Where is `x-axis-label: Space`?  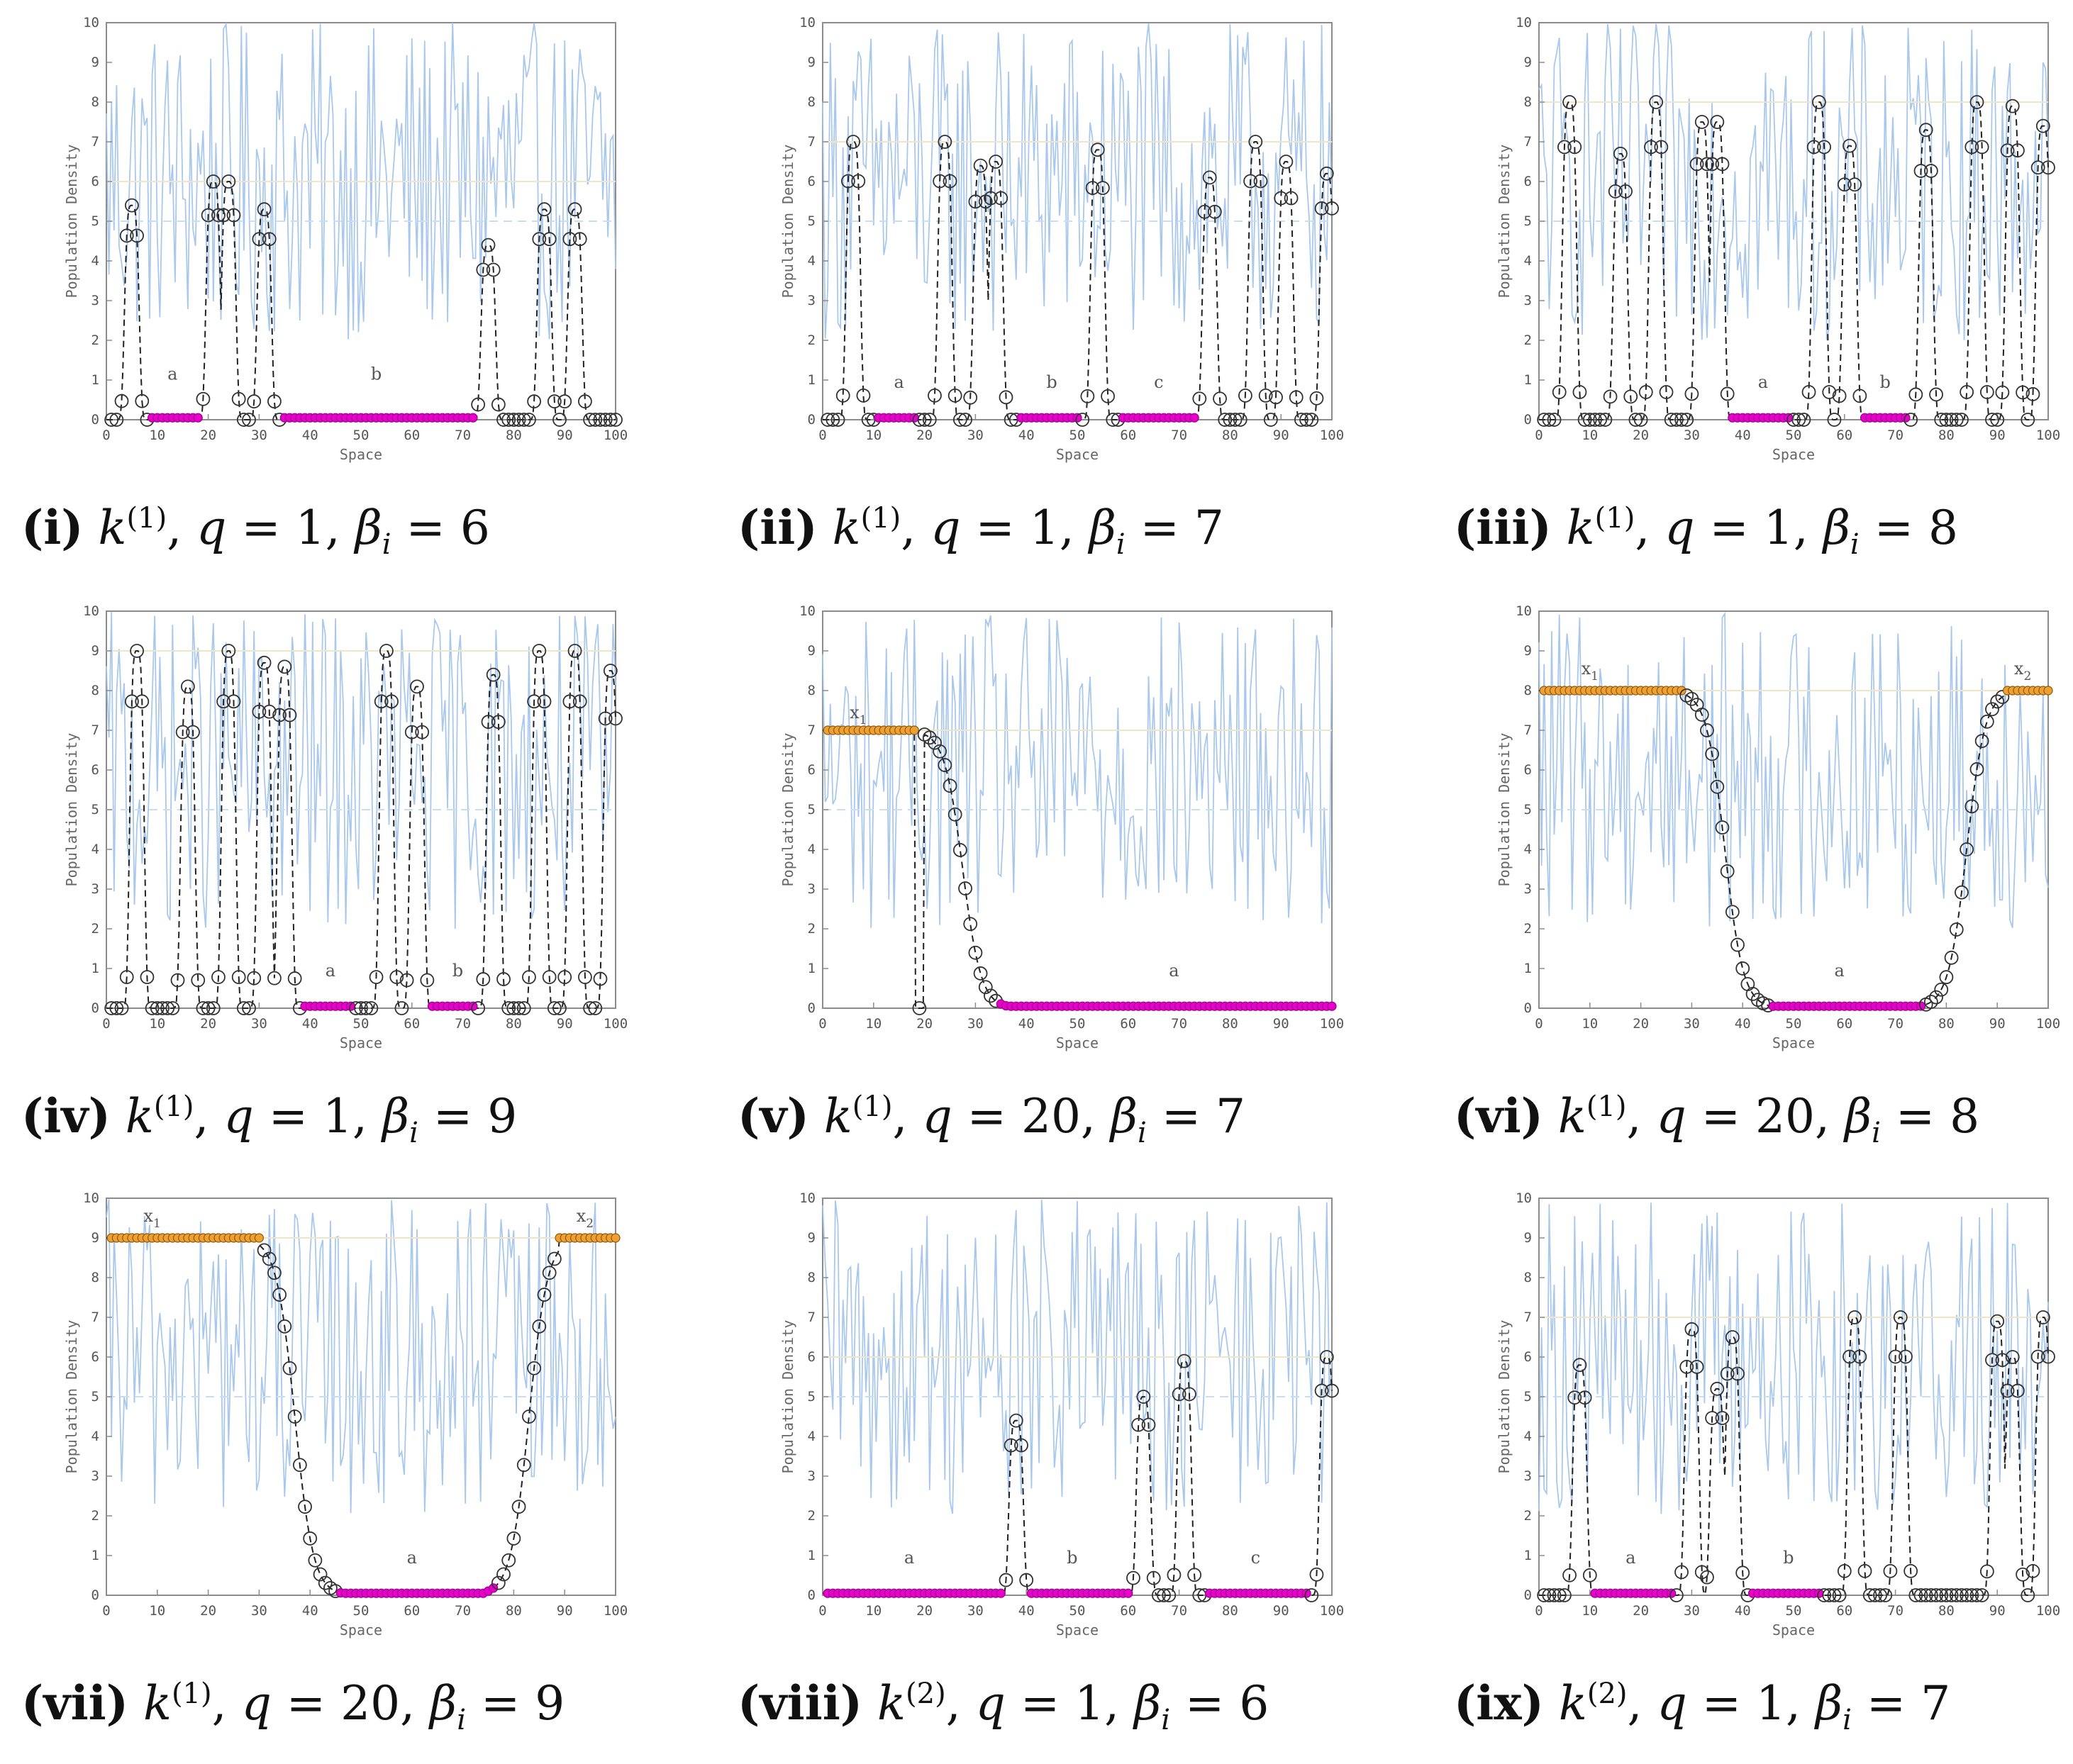
x-axis-label: Space is located at coordinates (1078, 1630).